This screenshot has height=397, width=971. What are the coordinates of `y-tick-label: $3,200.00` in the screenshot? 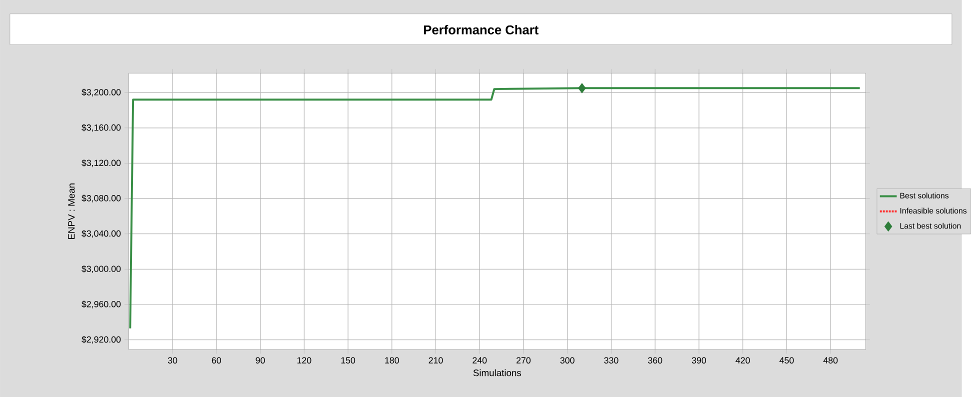 It's located at (101, 92).